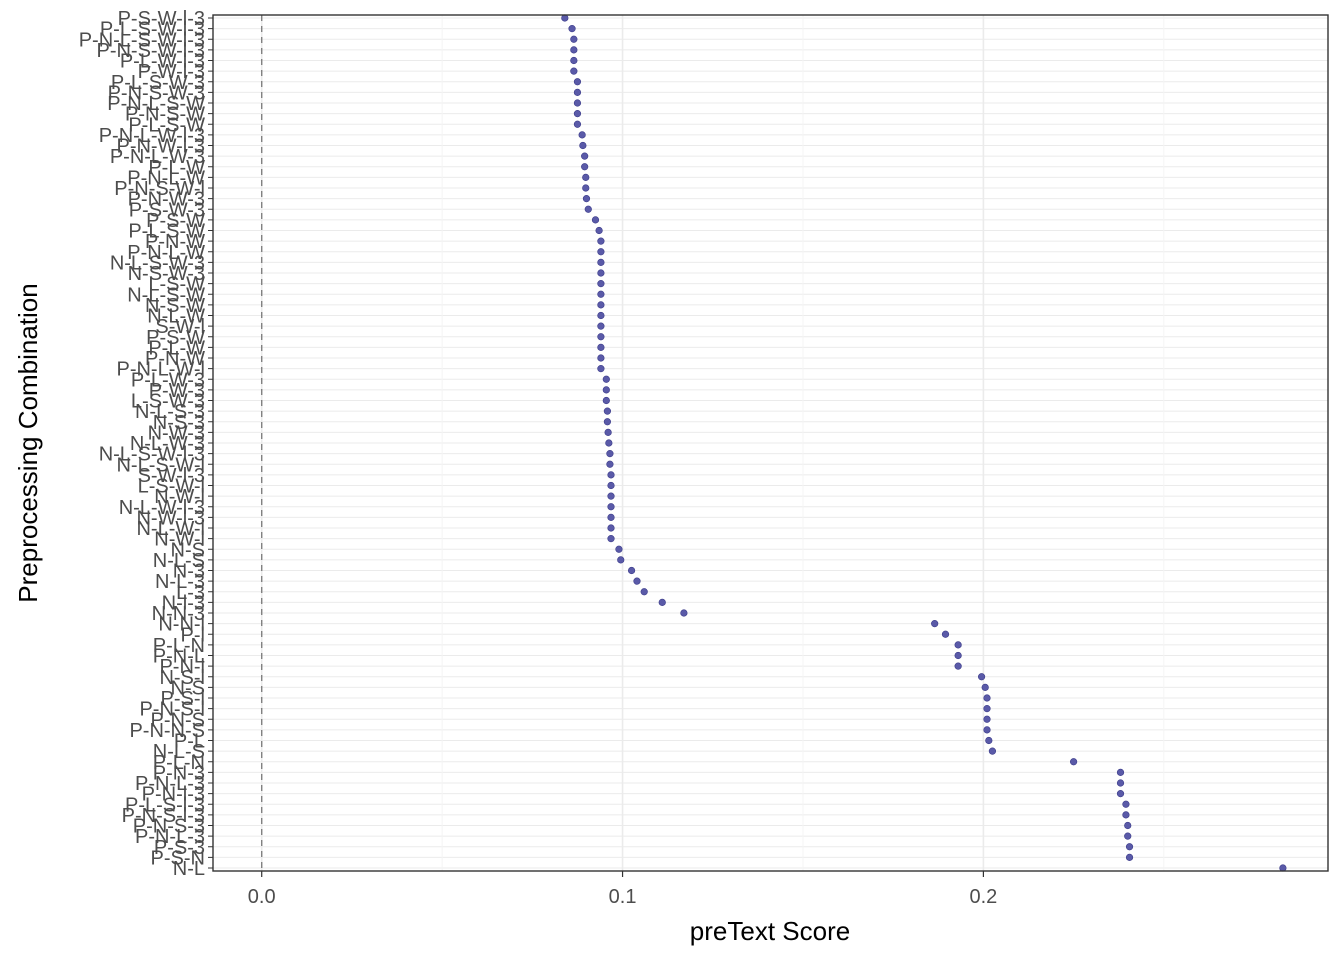 The width and height of the screenshot is (1344, 960). Describe the element at coordinates (983, 897) in the screenshot. I see `x-tick-label: 0.2` at that location.